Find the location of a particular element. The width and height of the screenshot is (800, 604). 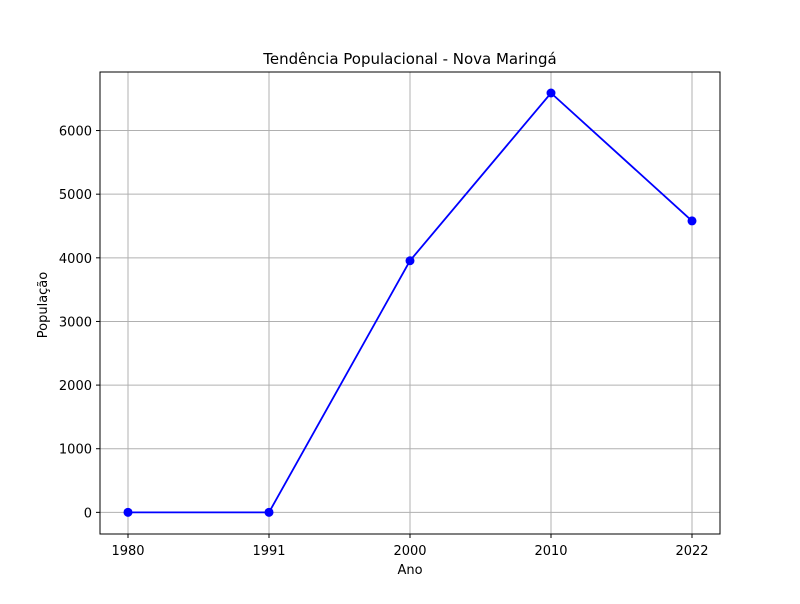

x-tick-label: 1991 is located at coordinates (268, 551).